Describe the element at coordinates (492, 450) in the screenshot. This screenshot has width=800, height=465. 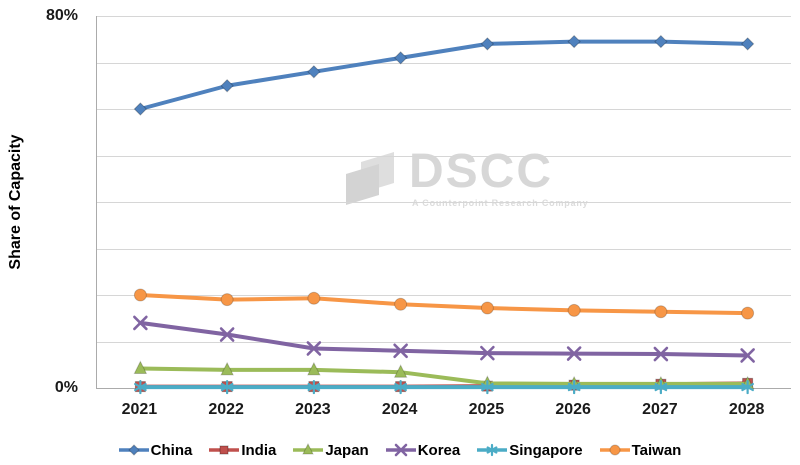
I see `legend-asterisk-icon` at that location.